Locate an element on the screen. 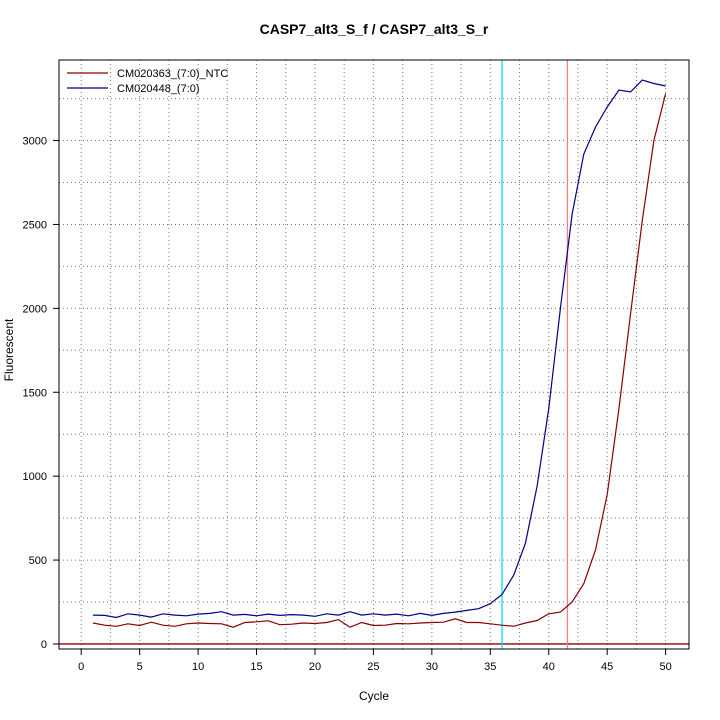 The width and height of the screenshot is (720, 720). x-tick-label: 0 is located at coordinates (81, 667).